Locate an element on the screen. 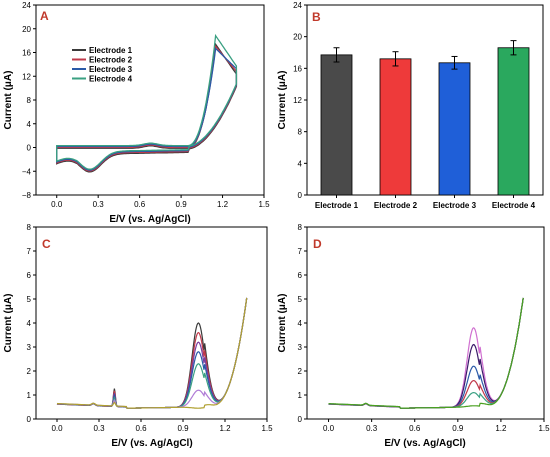 This screenshot has height=457, width=550. panel-c-y-tick-label: 1 is located at coordinates (29, 395).